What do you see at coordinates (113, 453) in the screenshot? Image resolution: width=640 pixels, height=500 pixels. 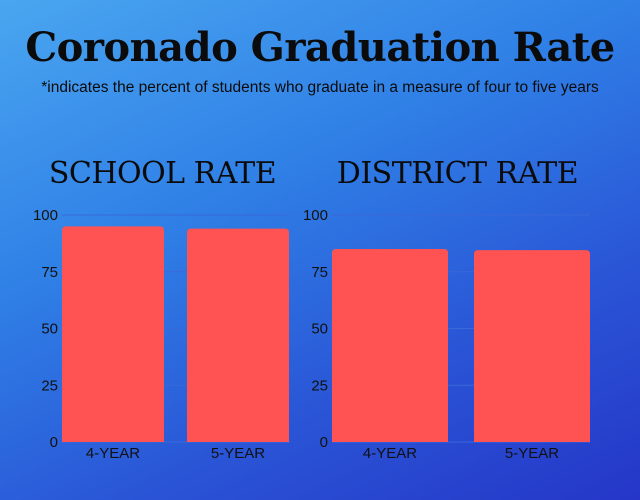 I see `school-x-category-label: 4-YEAR` at bounding box center [113, 453].